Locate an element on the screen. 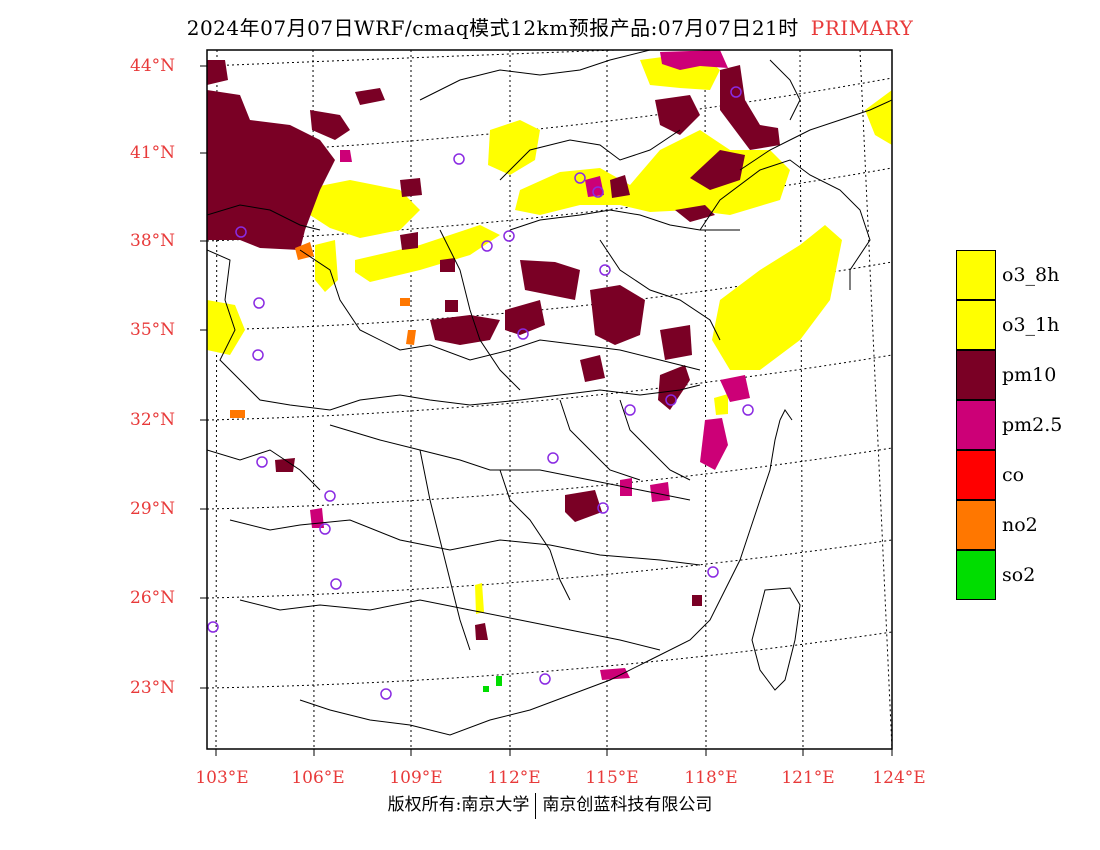  primary-tag: PRIMARY is located at coordinates (862, 28).